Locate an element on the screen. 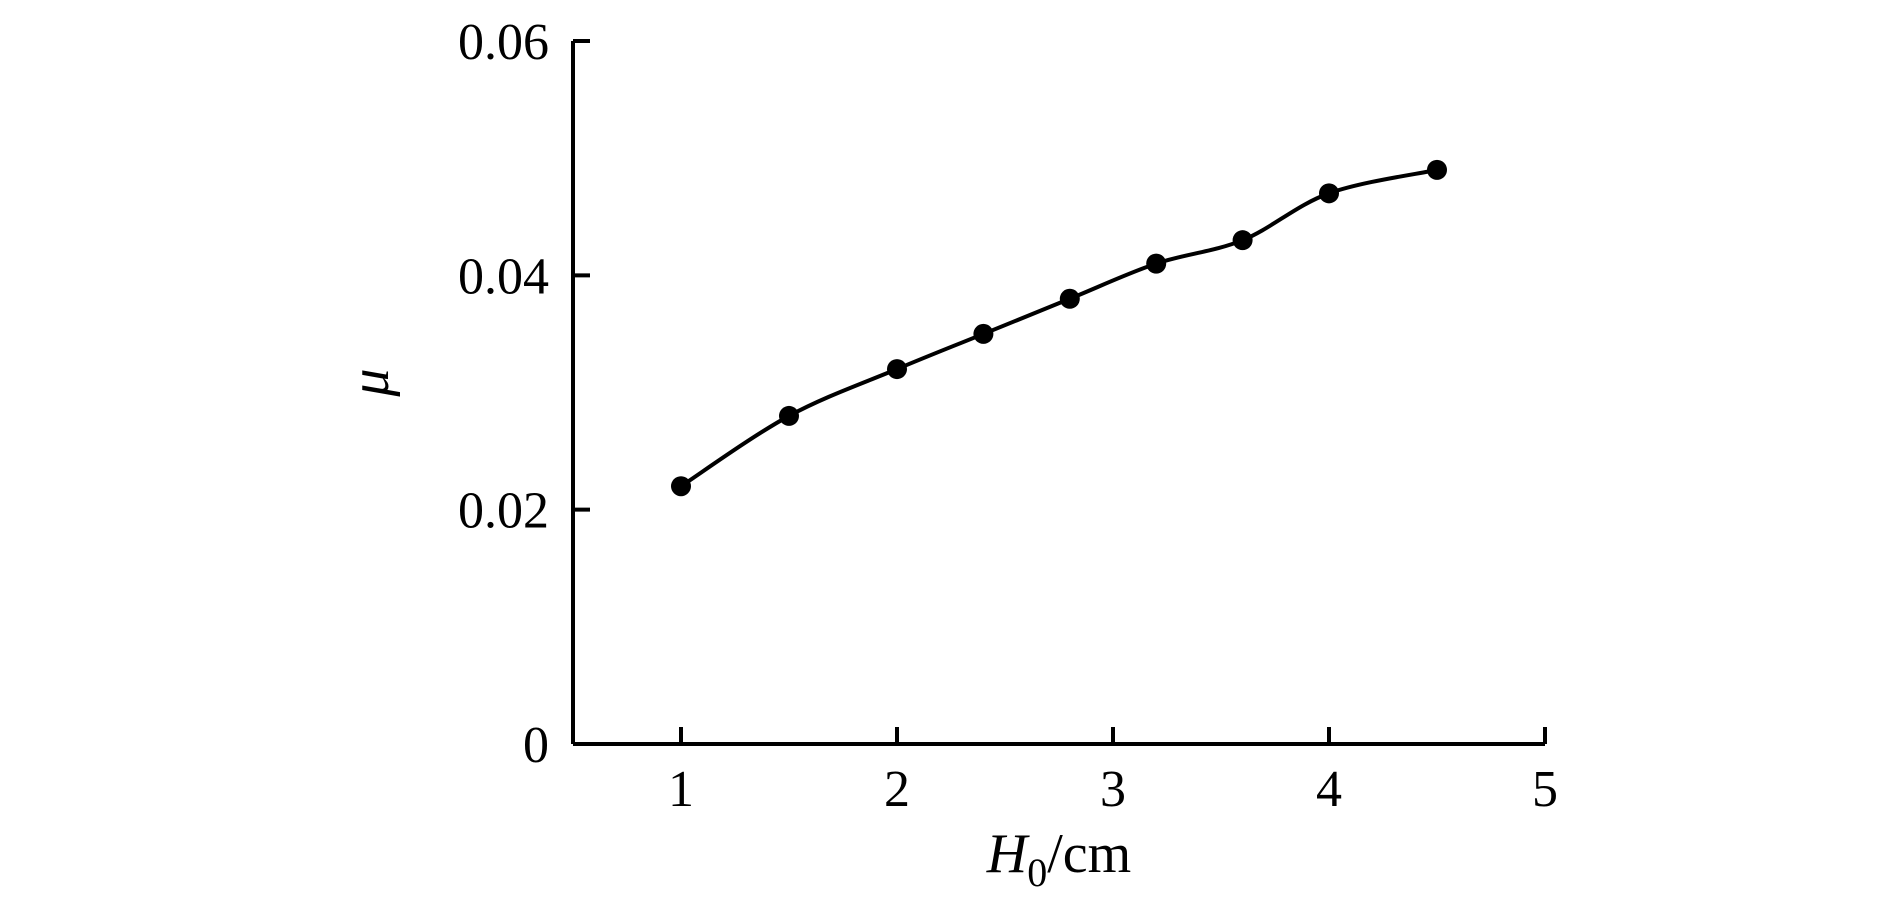 The width and height of the screenshot is (1890, 913). x-axis-label-subscript: 0 is located at coordinates (1037, 872).